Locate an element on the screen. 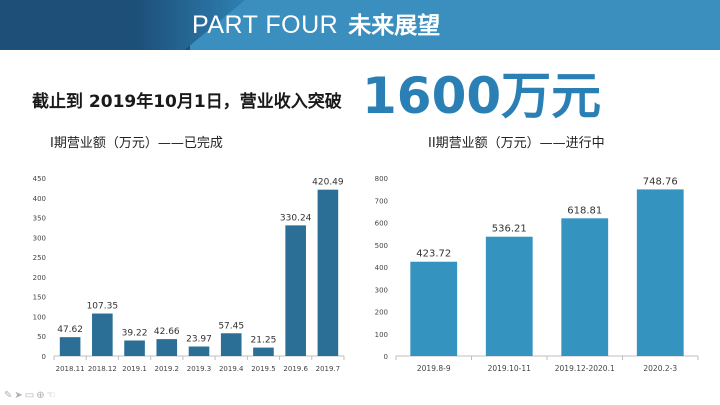 The height and width of the screenshot is (405, 720). zoom-icon: ⊕ is located at coordinates (41, 395).